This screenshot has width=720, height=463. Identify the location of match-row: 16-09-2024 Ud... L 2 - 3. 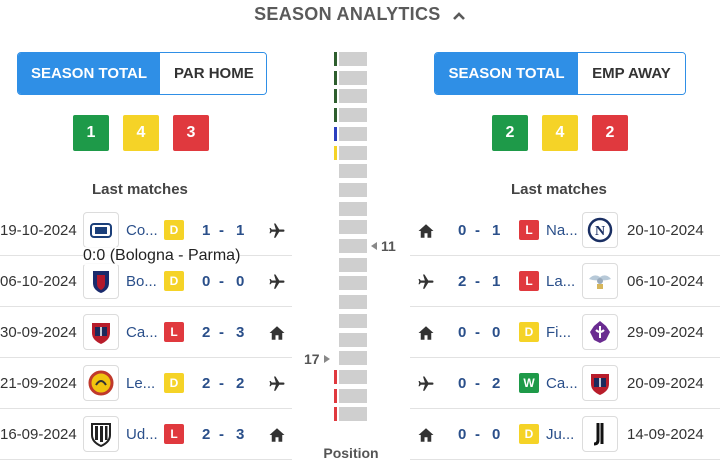
(146, 434).